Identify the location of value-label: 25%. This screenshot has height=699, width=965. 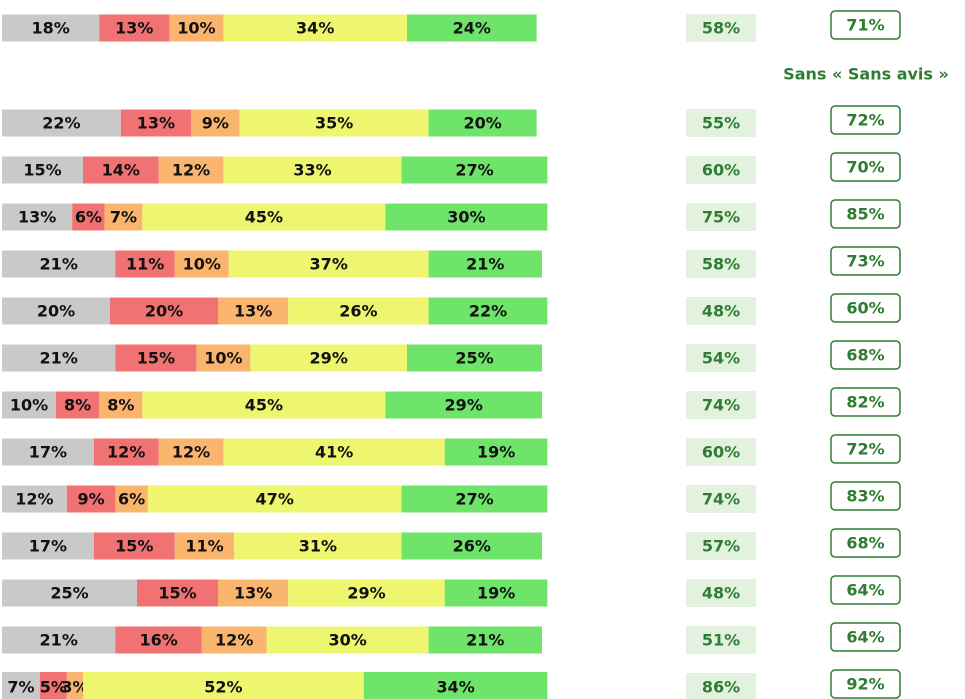
(474, 358).